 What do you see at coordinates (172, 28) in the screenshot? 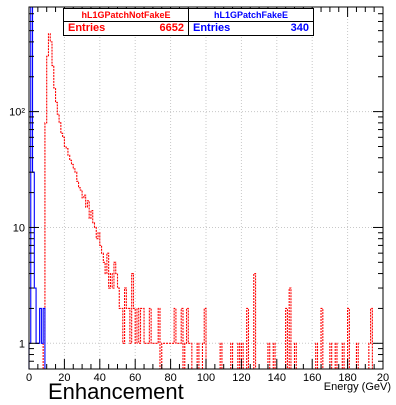
I see `entries-value-not-fake: 6652` at bounding box center [172, 28].